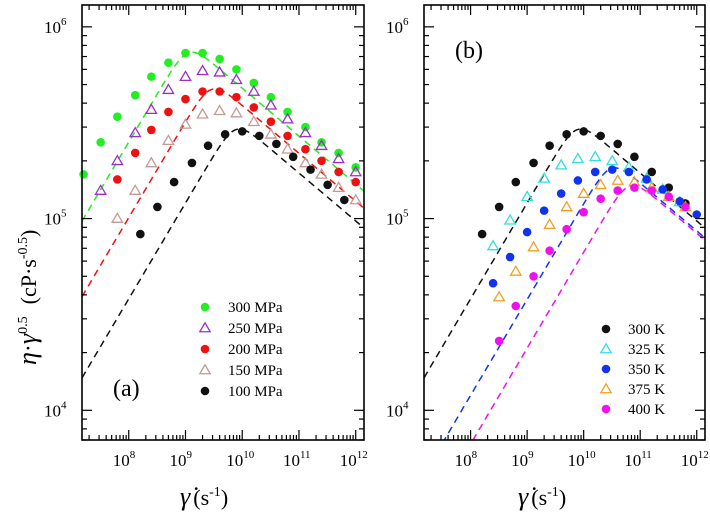  Describe the element at coordinates (297, 459) in the screenshot. I see `panel-a-x-tick-label: 1011` at that location.